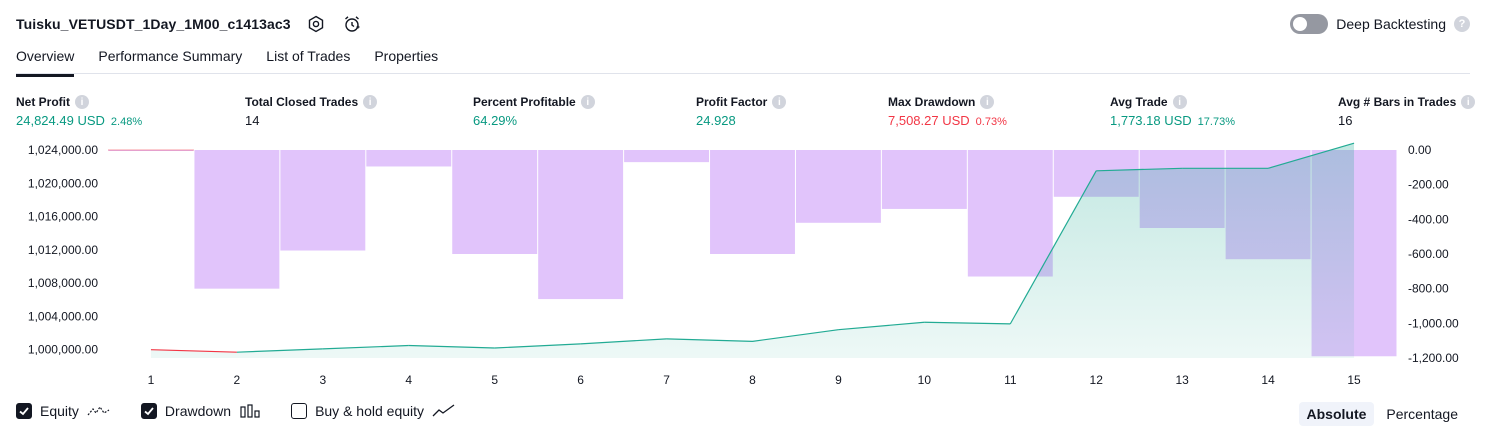 Image resolution: width=1486 pixels, height=438 pixels. Describe the element at coordinates (1462, 24) in the screenshot. I see `help-icon: ?` at that location.